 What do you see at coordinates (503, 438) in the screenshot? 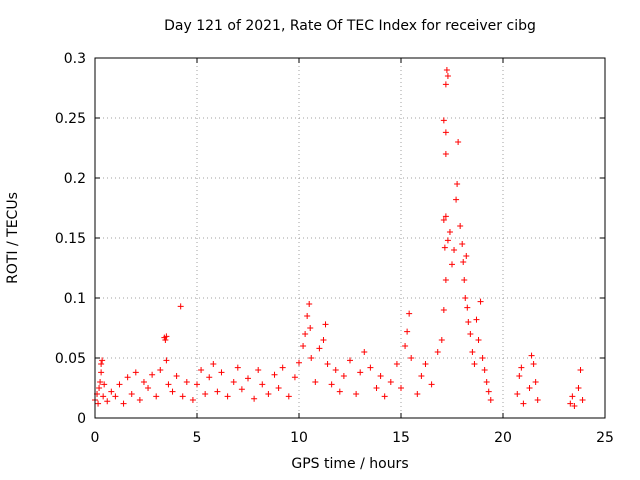
I see `x-tick-label: 20` at bounding box center [503, 438].